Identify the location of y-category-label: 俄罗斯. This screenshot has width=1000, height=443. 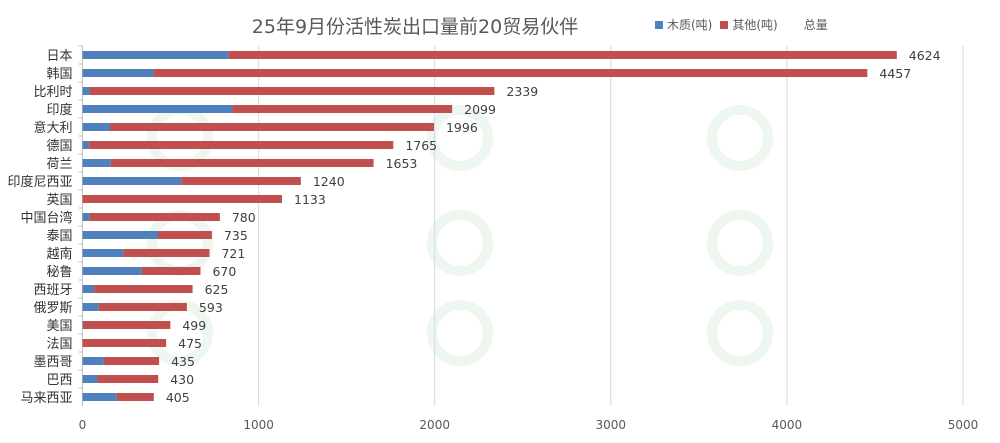
(52, 308).